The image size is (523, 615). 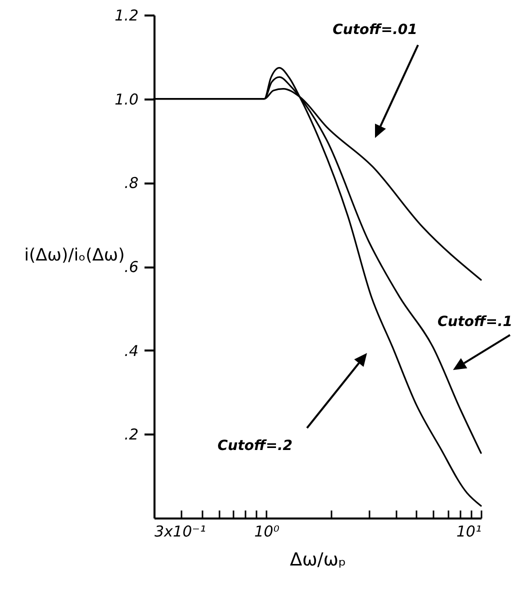 I want to click on y-tick-label: .8, so click(x=131, y=183).